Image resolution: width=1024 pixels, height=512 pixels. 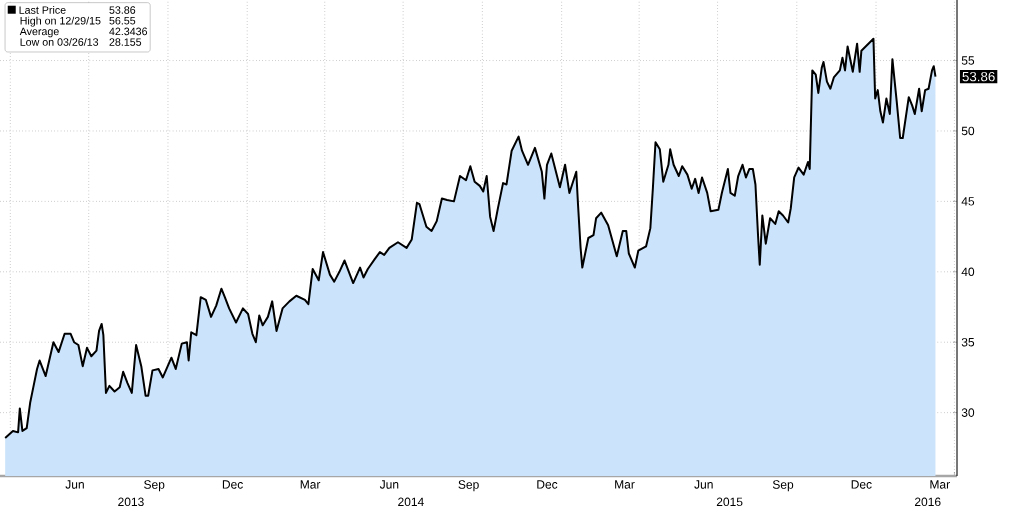 What do you see at coordinates (411, 502) in the screenshot?
I see `x2-tick-label: 2014` at bounding box center [411, 502].